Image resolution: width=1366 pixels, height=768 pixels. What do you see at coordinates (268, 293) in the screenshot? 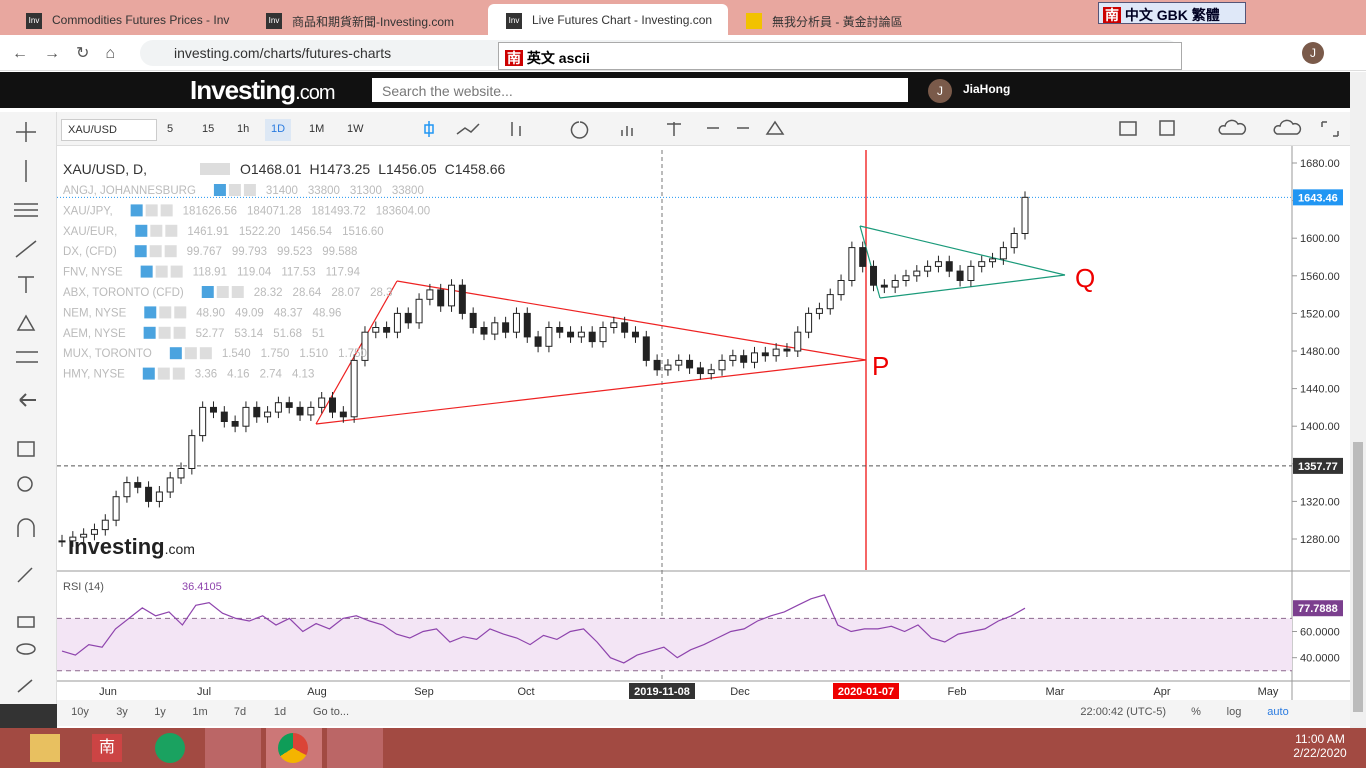
I see `compare-value: 28.32` at bounding box center [268, 293].